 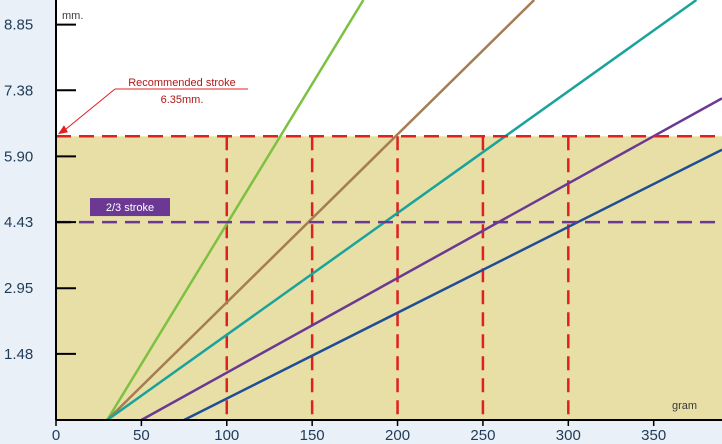 I want to click on x-tick-label: 50, so click(x=141, y=435).